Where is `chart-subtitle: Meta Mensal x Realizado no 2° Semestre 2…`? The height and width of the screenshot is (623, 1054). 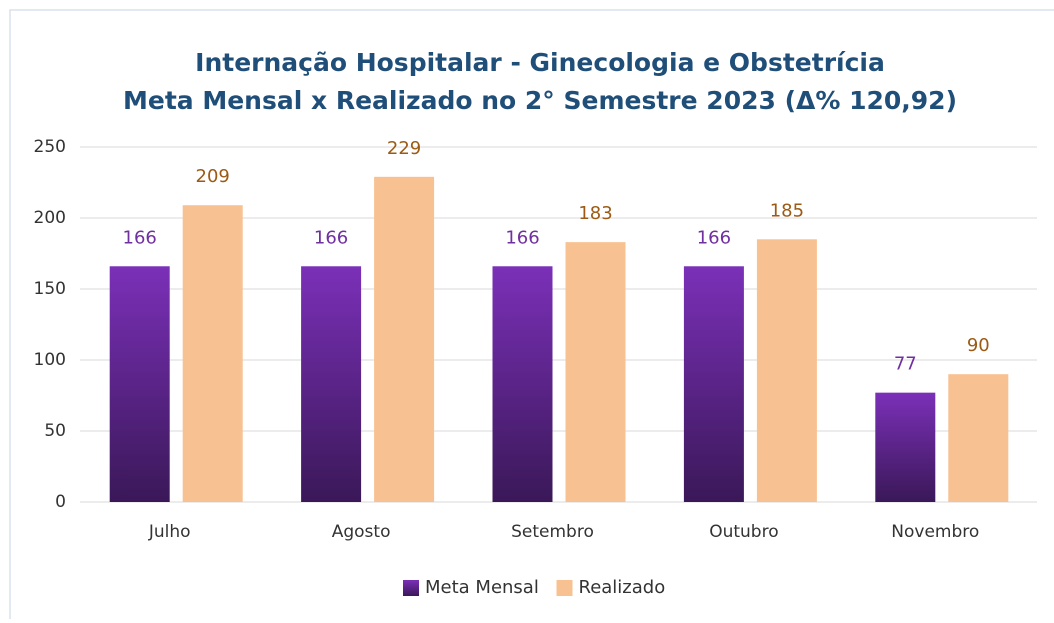 chart-subtitle: Meta Mensal x Realizado no 2° Semestre 2… is located at coordinates (540, 100).